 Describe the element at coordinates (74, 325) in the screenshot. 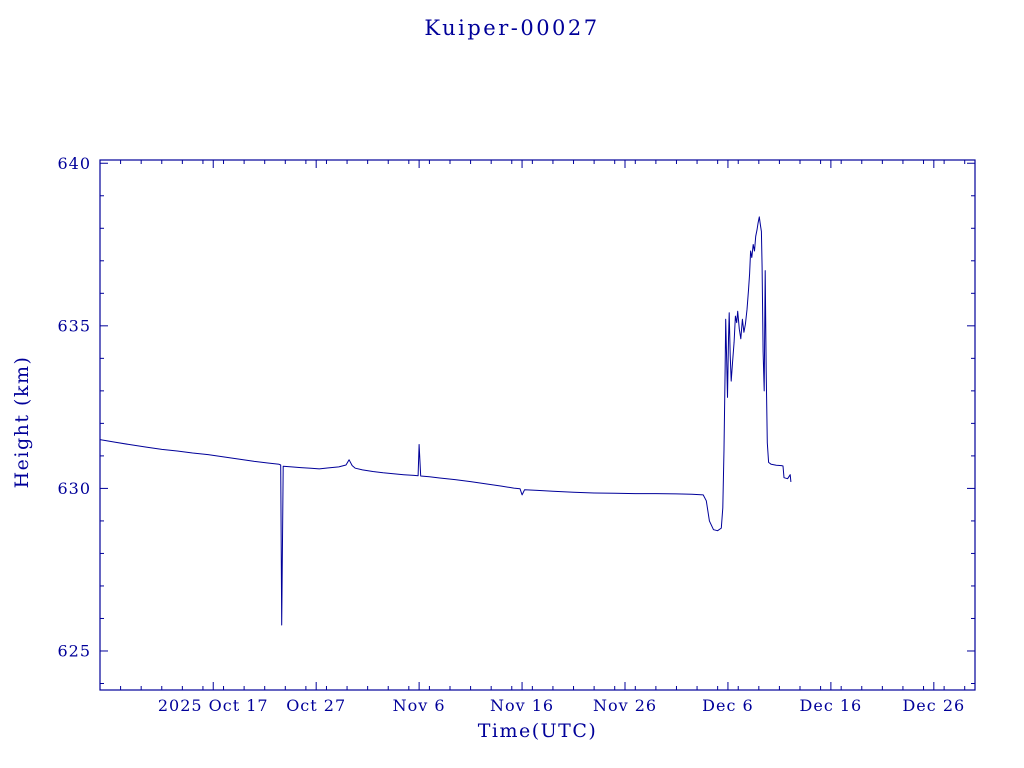

I see `y-tick-label: 635` at that location.